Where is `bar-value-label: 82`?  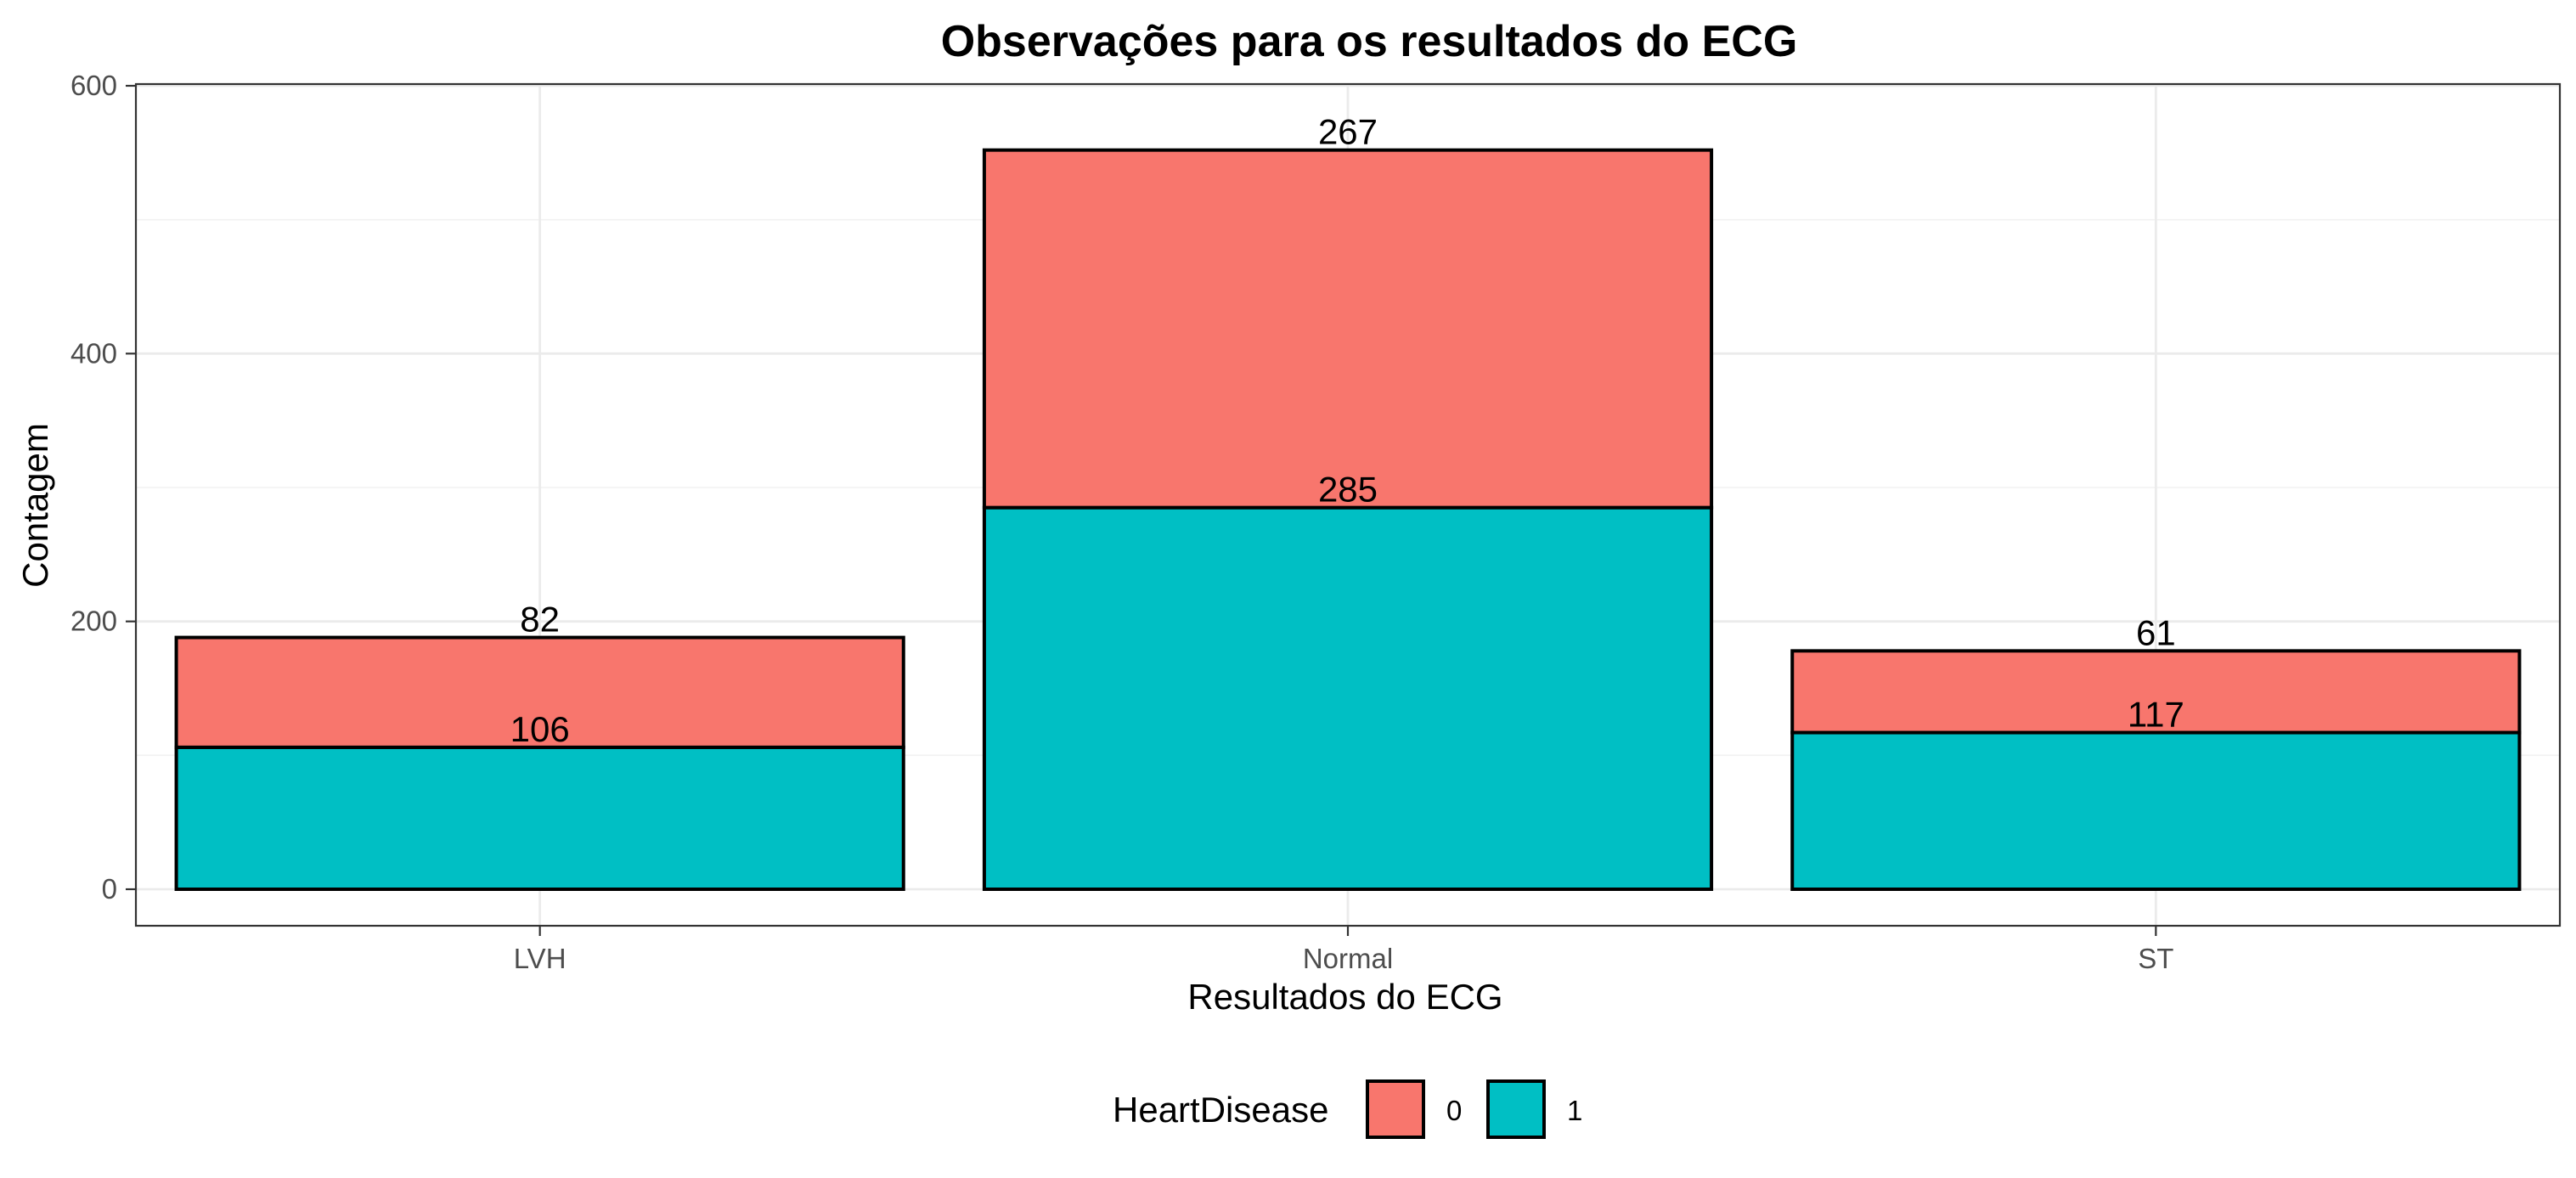
bar-value-label: 82 is located at coordinates (540, 620).